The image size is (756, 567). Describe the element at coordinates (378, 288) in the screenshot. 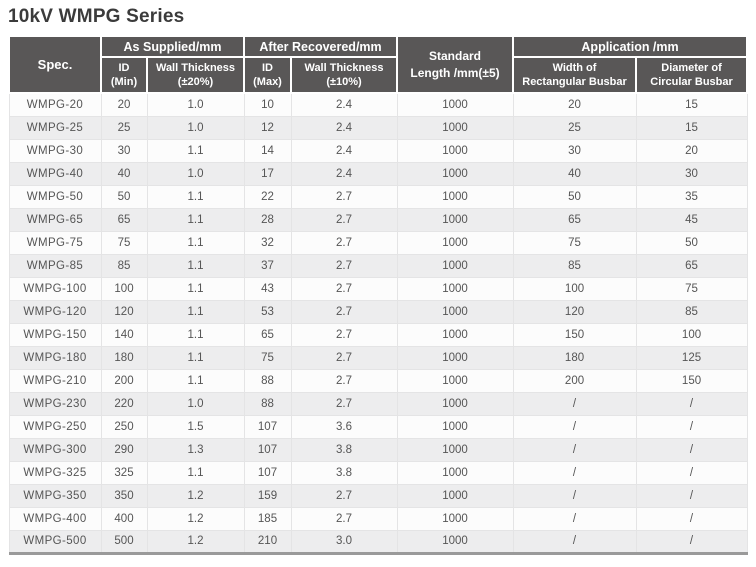

I see `table-row: WMPG-100 100 1.1 43 2.7 1000 100 75` at that location.